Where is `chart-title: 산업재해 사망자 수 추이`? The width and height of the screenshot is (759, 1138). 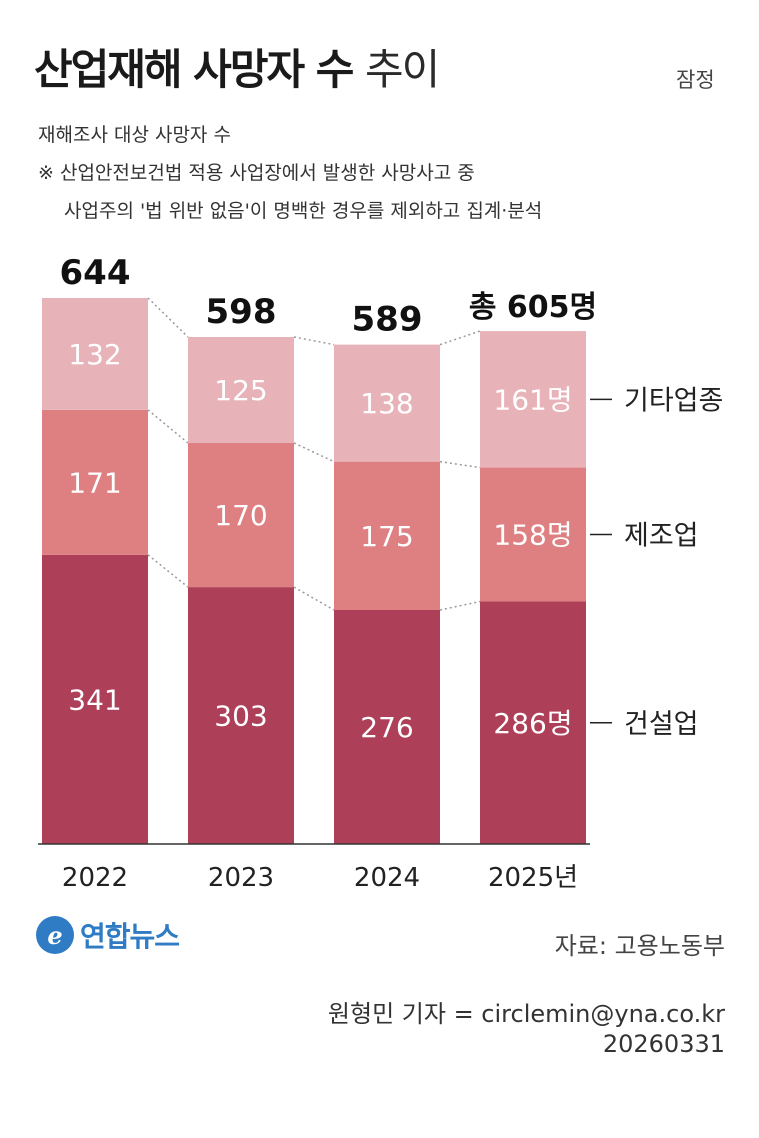 chart-title: 산업재해 사망자 수 추이 is located at coordinates (237, 66).